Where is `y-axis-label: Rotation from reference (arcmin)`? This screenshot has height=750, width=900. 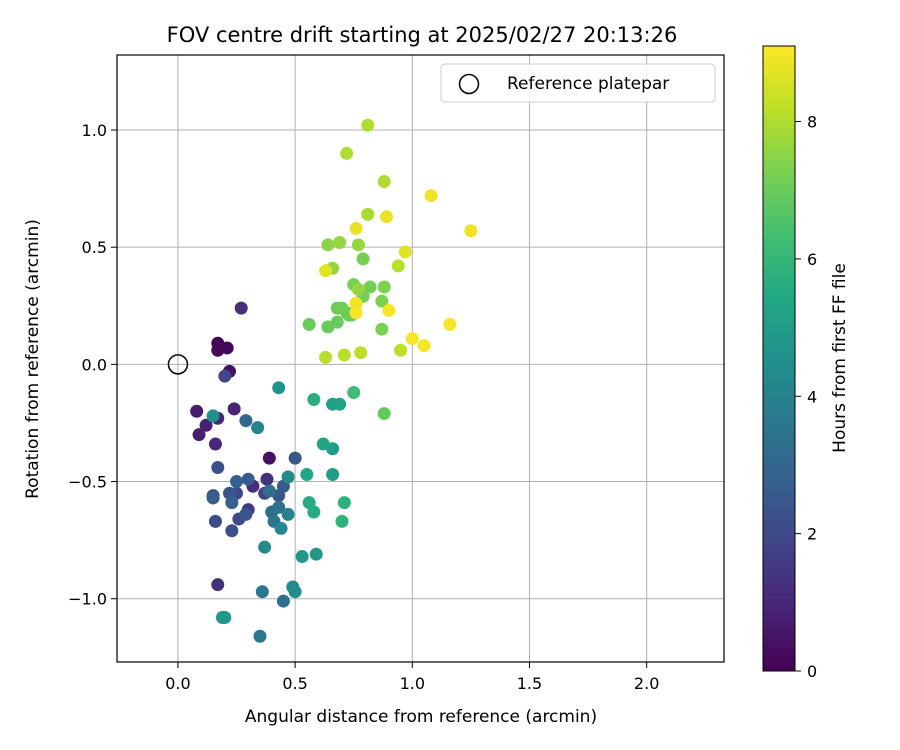
y-axis-label: Rotation from reference (arcmin) is located at coordinates (33, 359).